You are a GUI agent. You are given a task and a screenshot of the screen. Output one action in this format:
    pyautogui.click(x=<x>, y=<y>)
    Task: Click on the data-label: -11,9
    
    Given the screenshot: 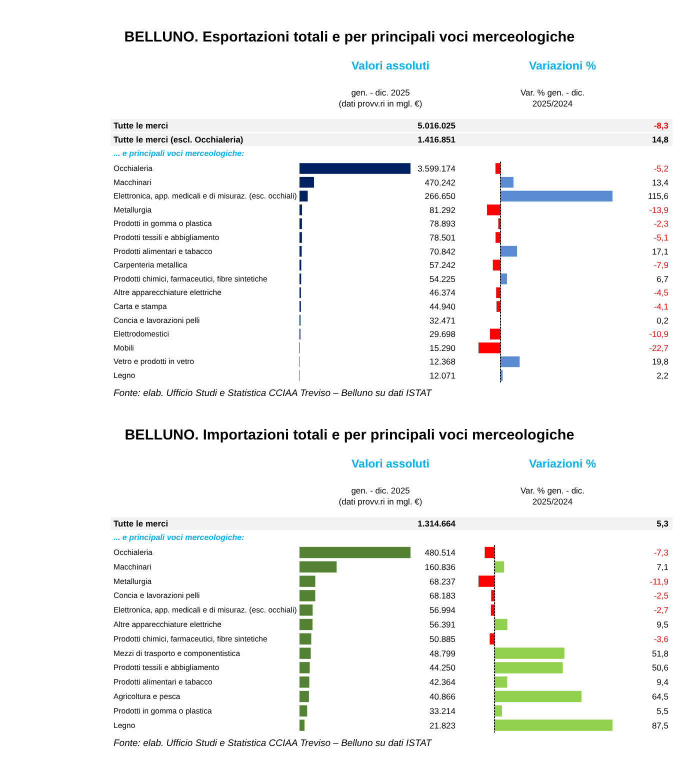 What is the action you would take?
    pyautogui.click(x=659, y=581)
    